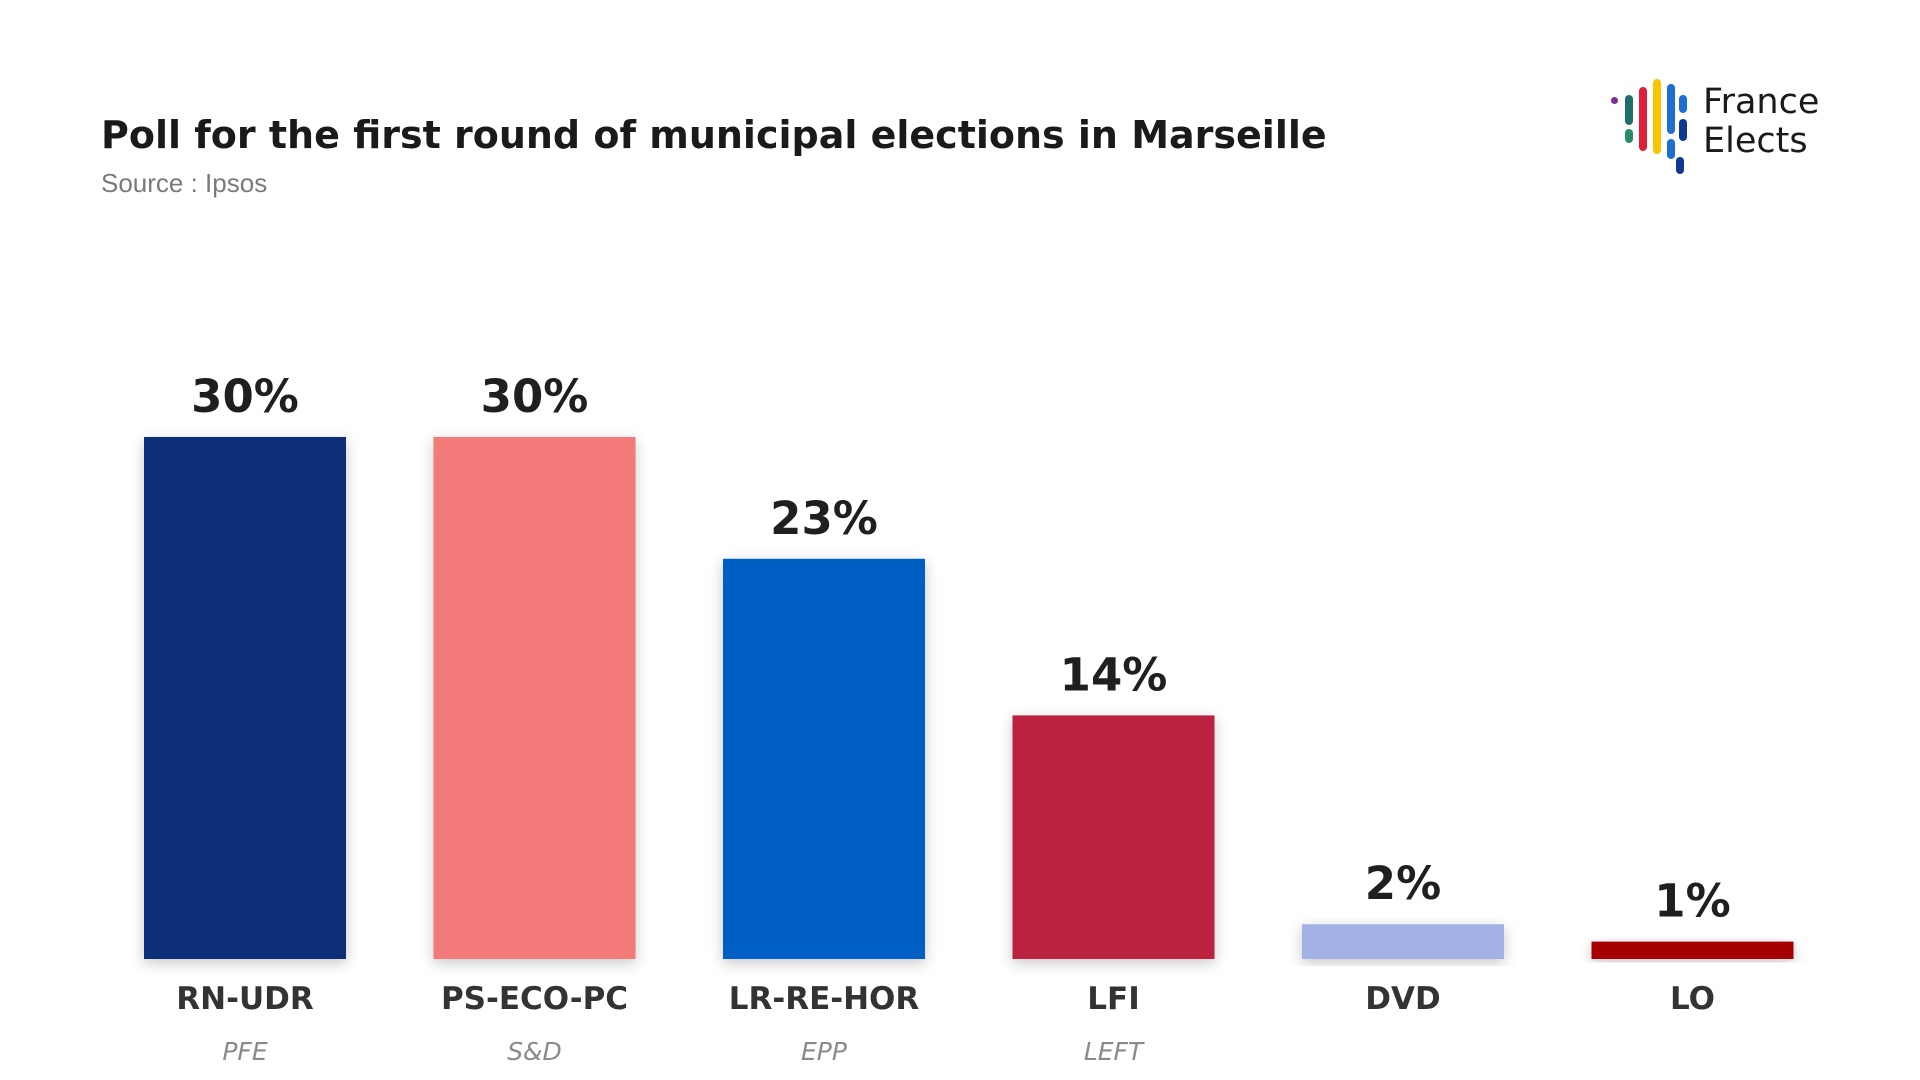 The width and height of the screenshot is (1920, 1080). Describe the element at coordinates (1403, 883) in the screenshot. I see `value-label: 2%` at that location.